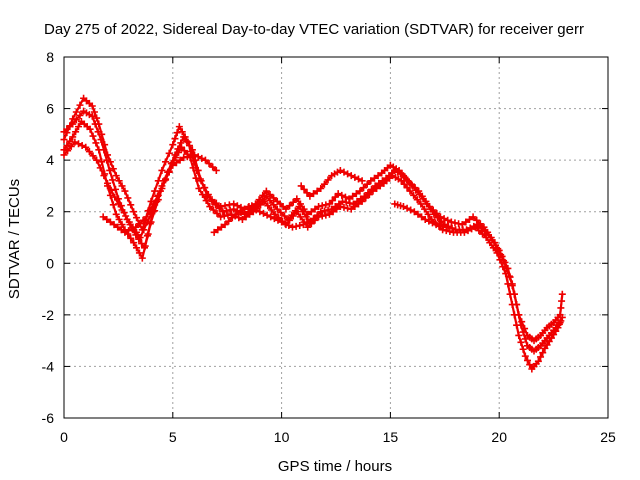 The width and height of the screenshot is (640, 480). Describe the element at coordinates (499, 437) in the screenshot. I see `x-tick-label: 20` at that location.